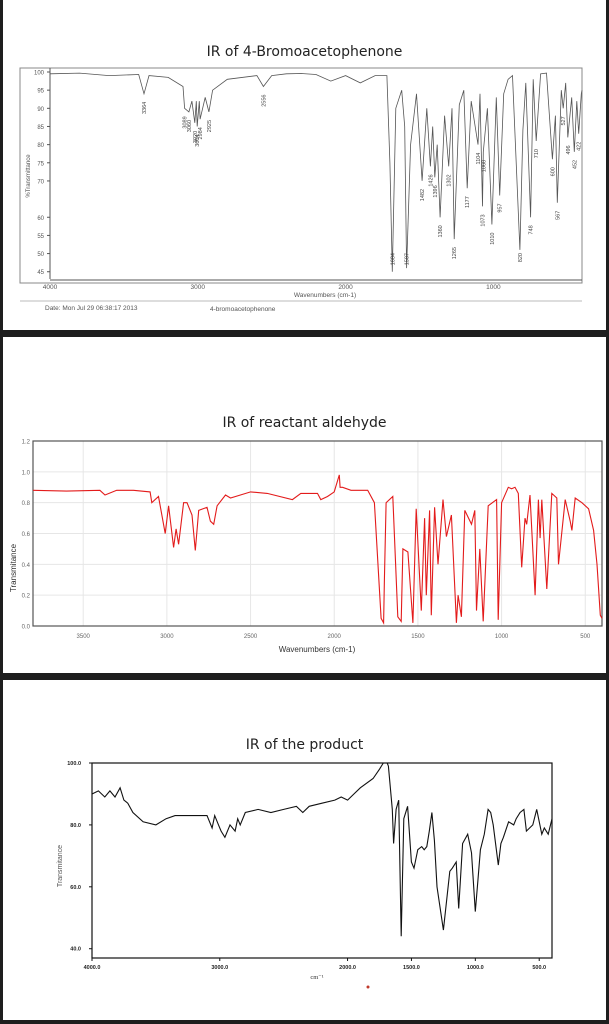 The height and width of the screenshot is (1024, 609). I want to click on chart-title: IR of the product, so click(304, 745).